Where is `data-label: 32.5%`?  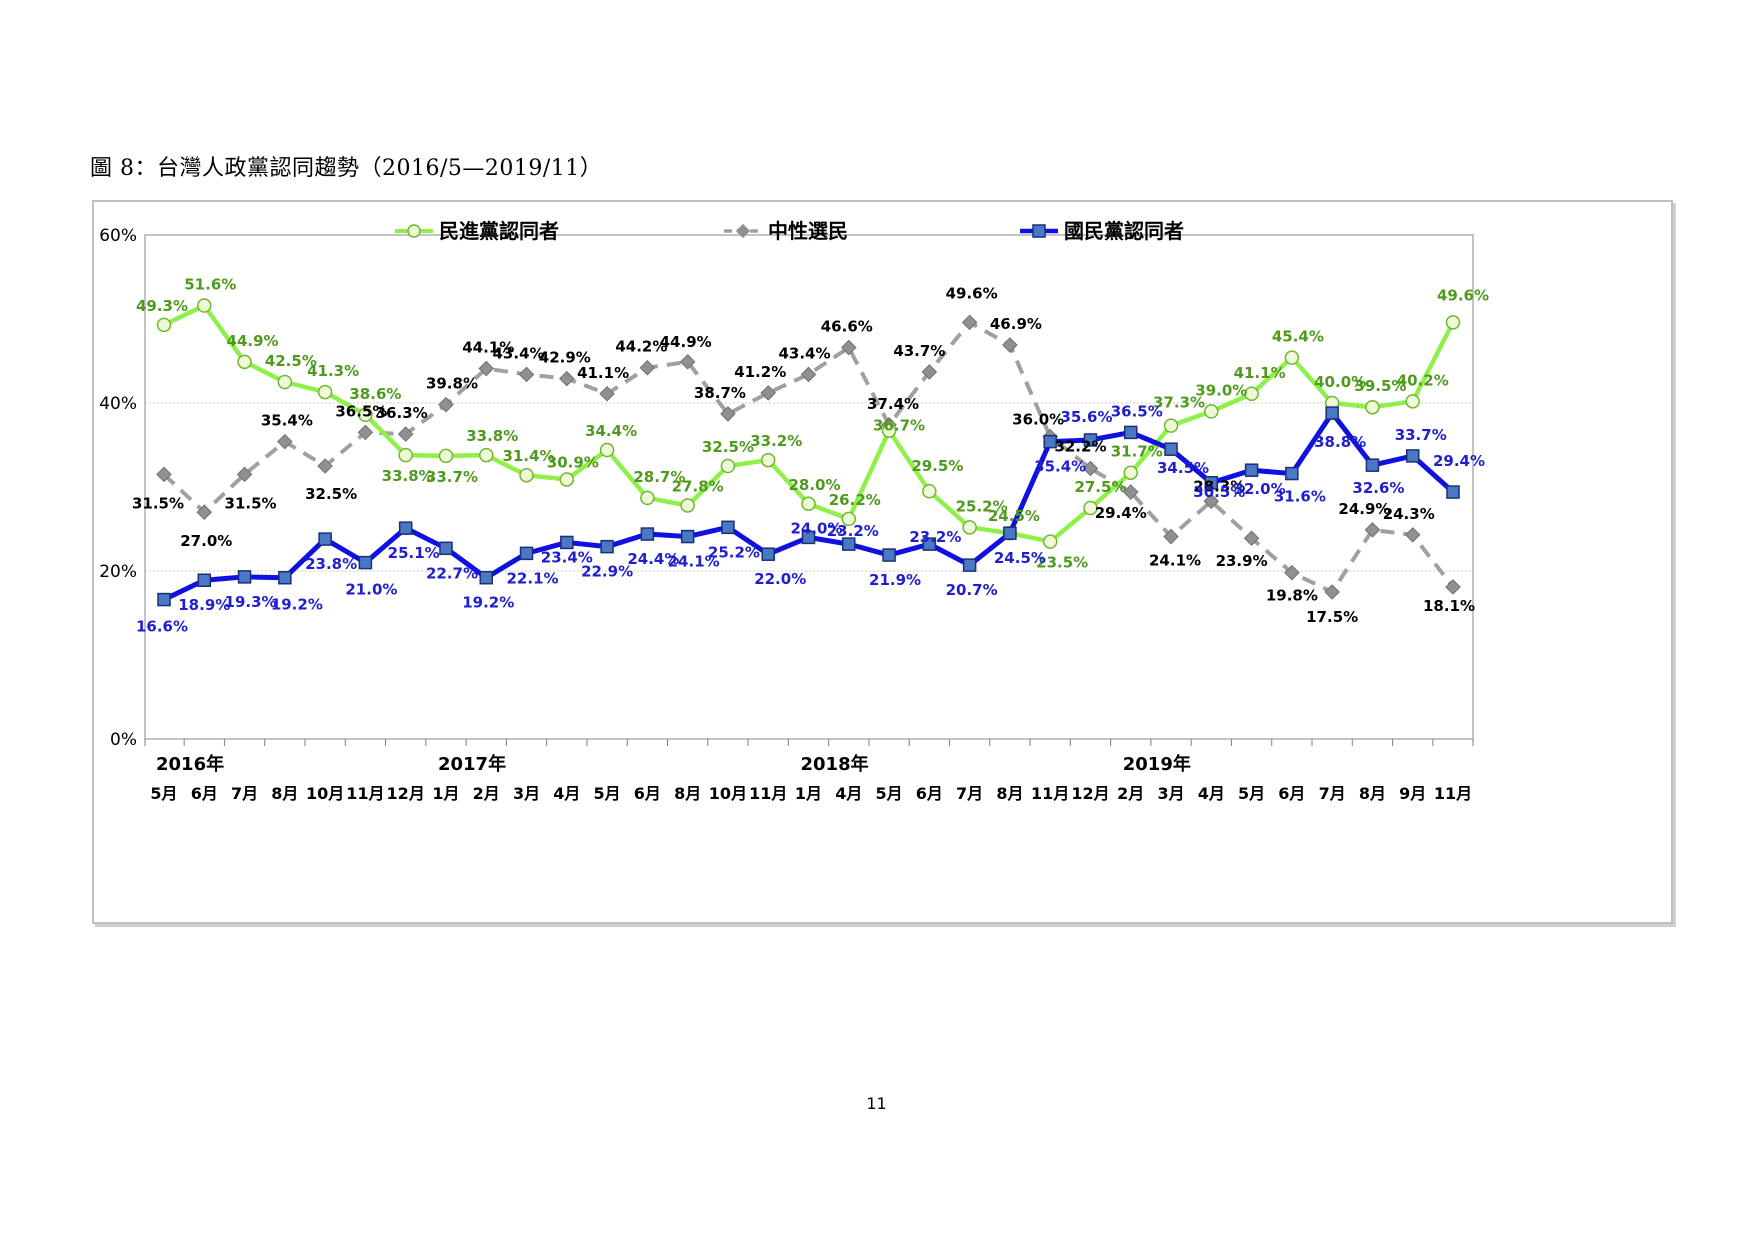 data-label: 32.5% is located at coordinates (331, 494).